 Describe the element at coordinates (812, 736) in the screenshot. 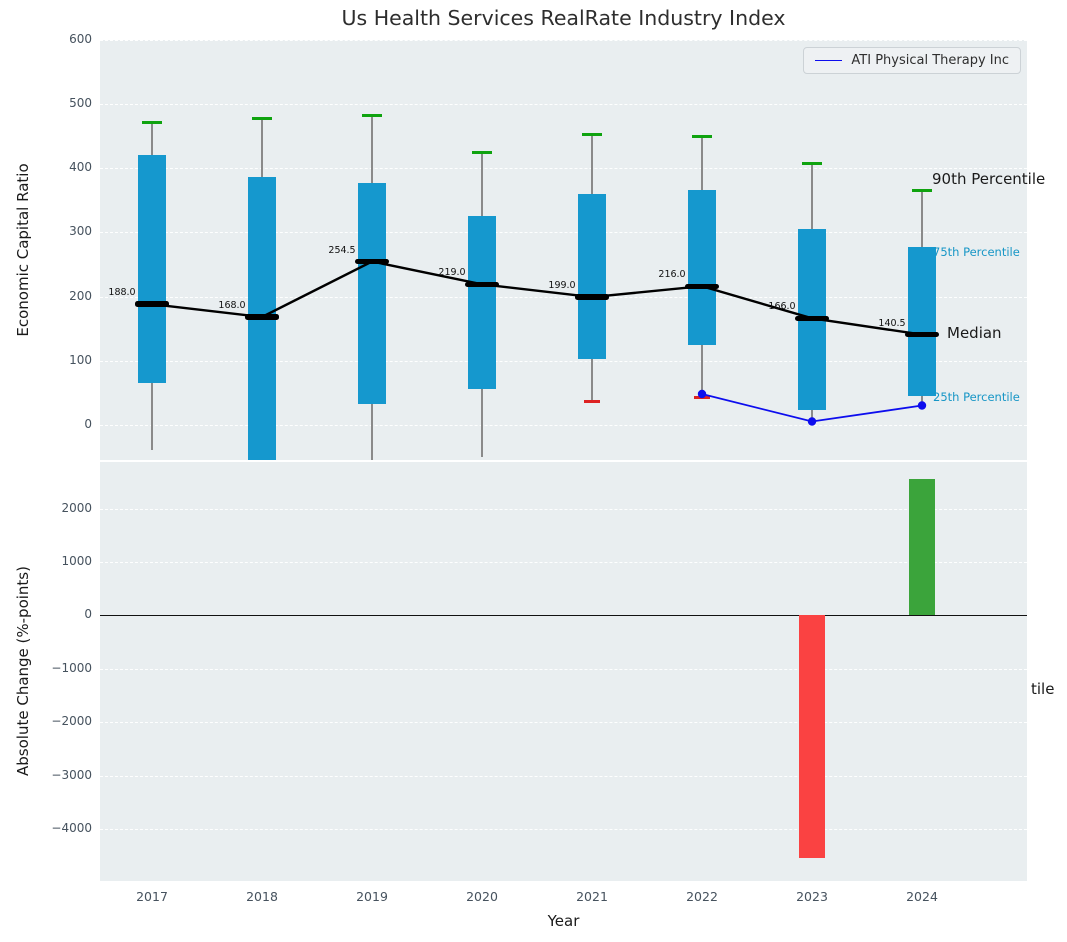

I see `change-bar-negative` at that location.